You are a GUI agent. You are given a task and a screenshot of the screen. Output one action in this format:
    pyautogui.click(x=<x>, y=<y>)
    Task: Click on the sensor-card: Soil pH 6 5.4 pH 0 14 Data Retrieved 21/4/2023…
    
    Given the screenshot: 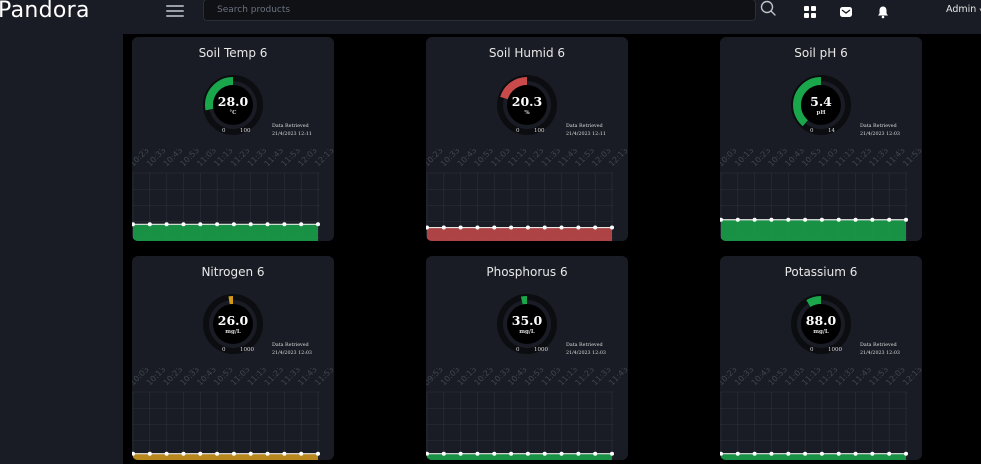 What is the action you would take?
    pyautogui.click(x=821, y=139)
    